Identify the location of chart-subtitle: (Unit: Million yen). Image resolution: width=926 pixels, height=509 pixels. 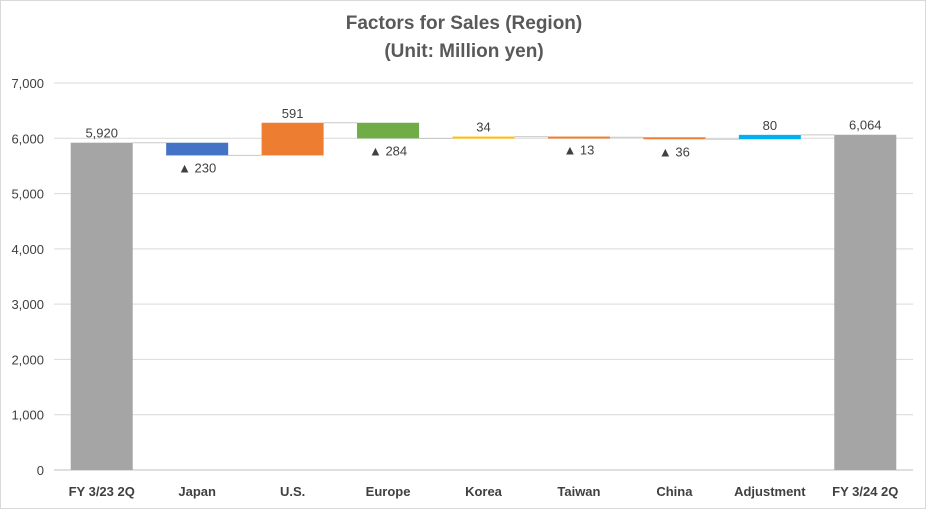
(464, 51).